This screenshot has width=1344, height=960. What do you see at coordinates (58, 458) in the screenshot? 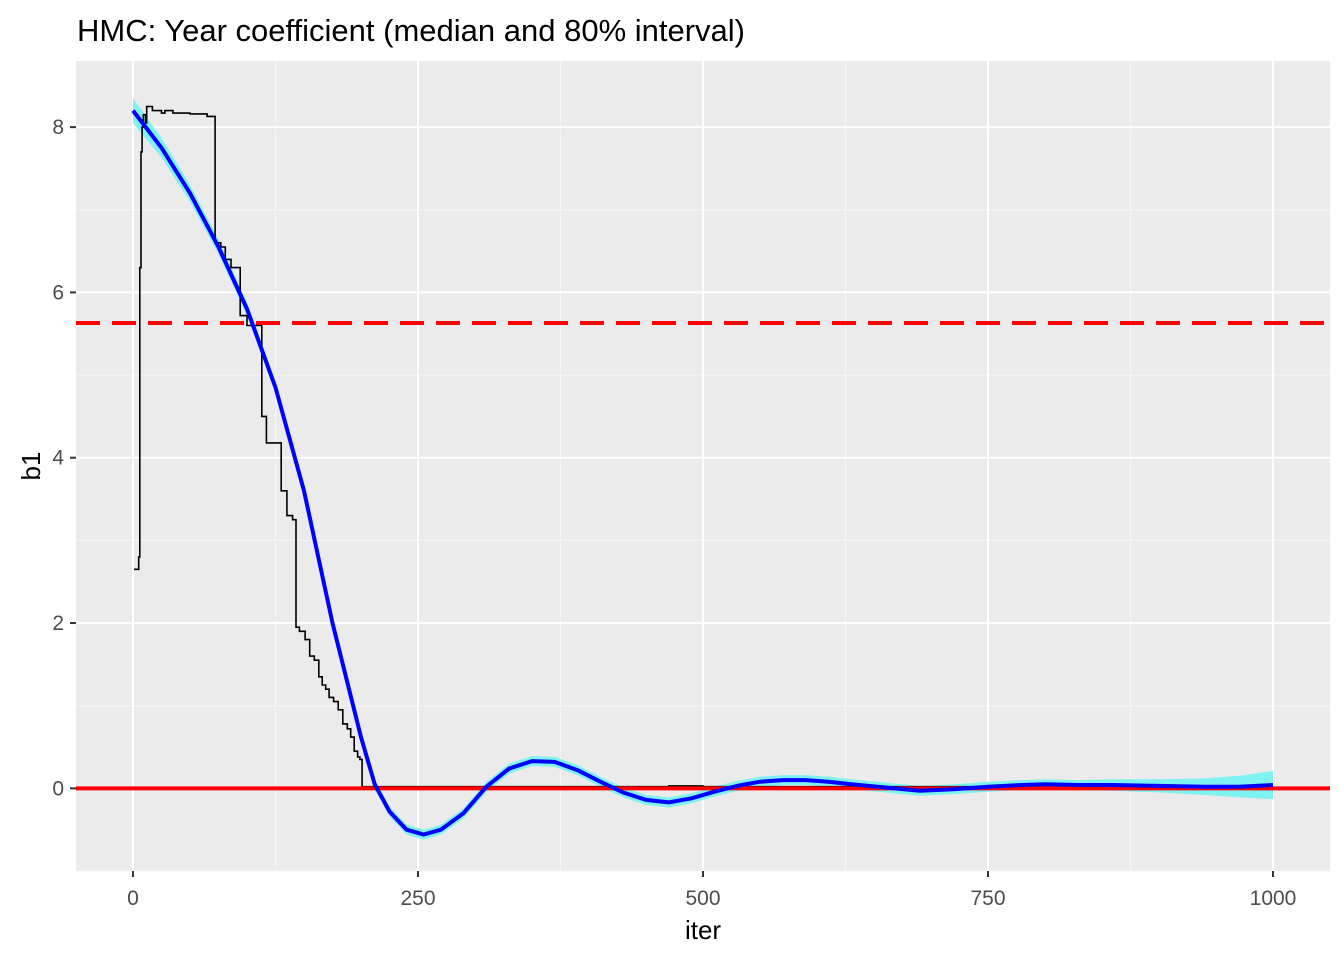
I see `y-tick-label: 4` at bounding box center [58, 458].